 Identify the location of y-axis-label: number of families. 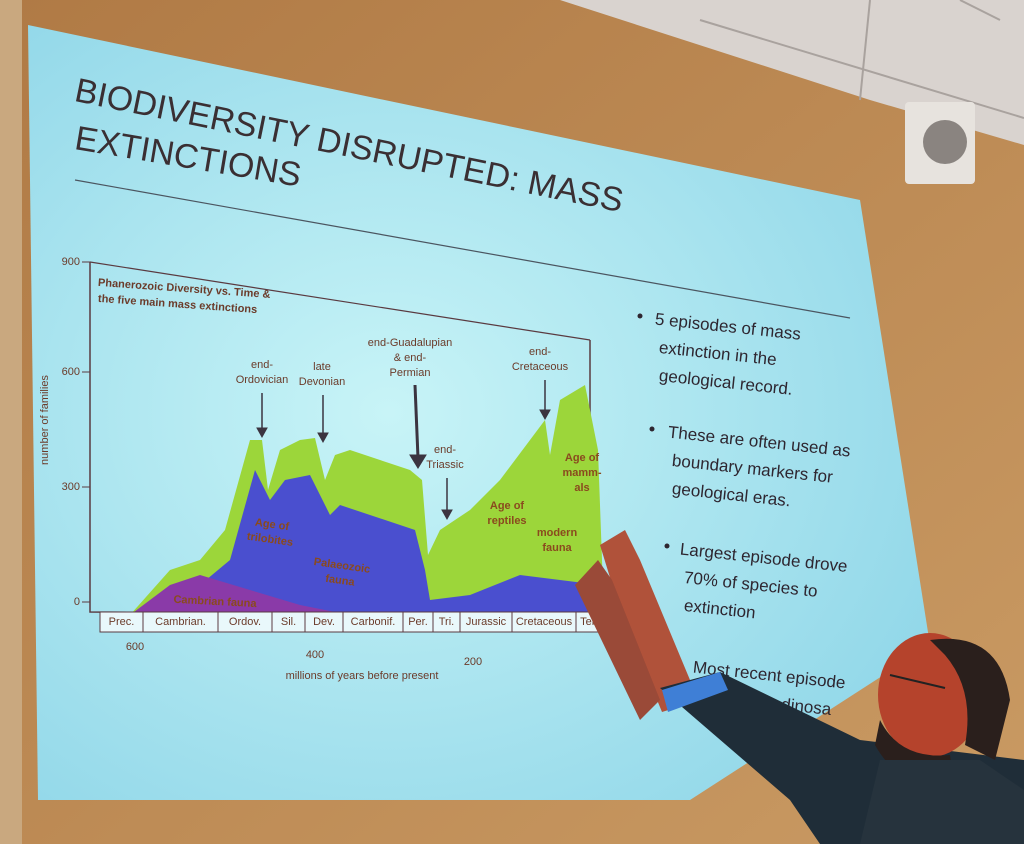
(45, 420).